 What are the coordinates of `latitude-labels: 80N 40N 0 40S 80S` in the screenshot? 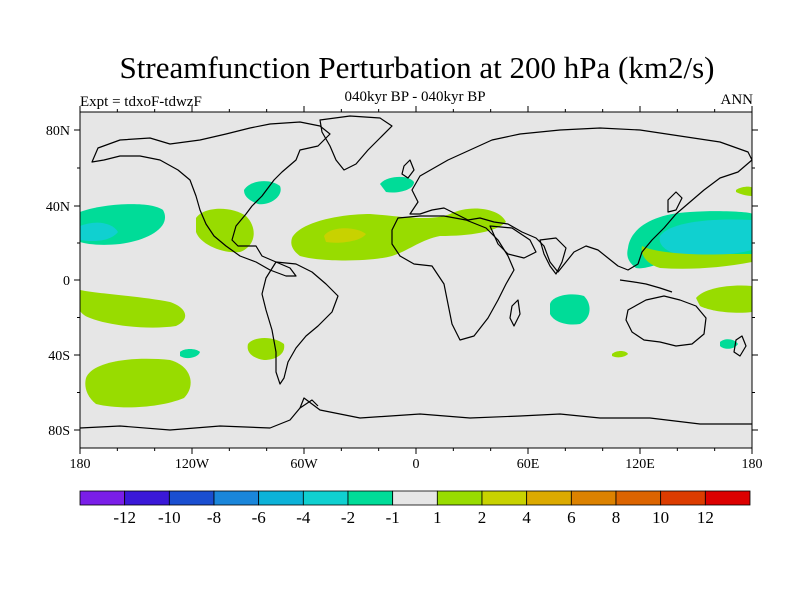 It's located at (58, 281).